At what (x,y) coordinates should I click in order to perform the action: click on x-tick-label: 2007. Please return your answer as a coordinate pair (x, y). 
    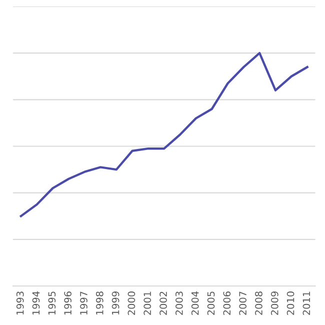
    Looking at the image, I should click on (242, 303).